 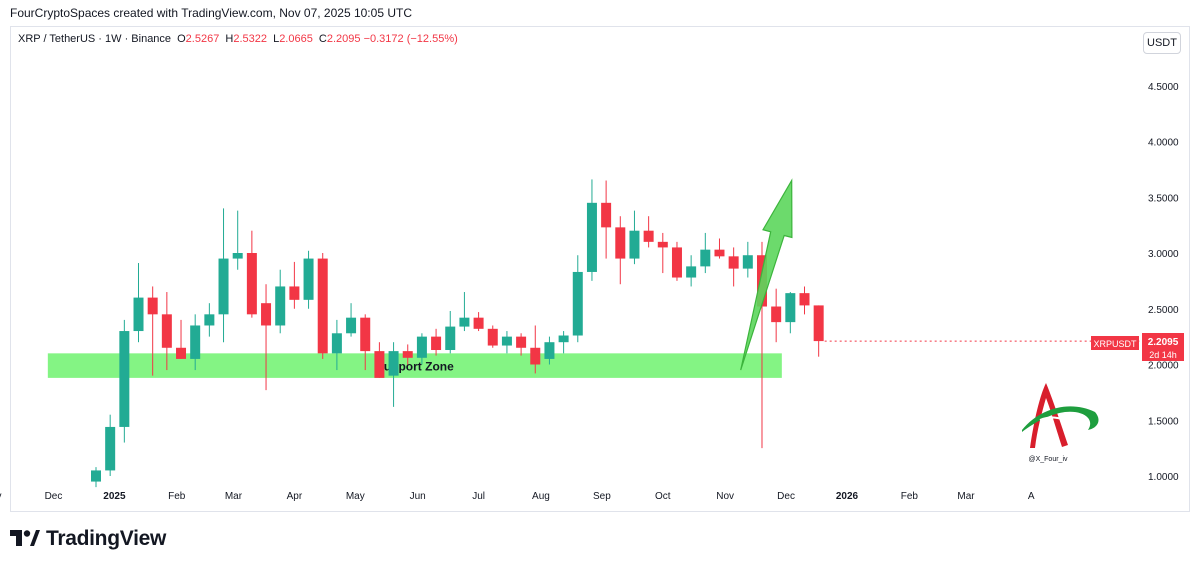 What do you see at coordinates (1048, 459) in the screenshot?
I see `watermark-handle: @X_Four_iv` at bounding box center [1048, 459].